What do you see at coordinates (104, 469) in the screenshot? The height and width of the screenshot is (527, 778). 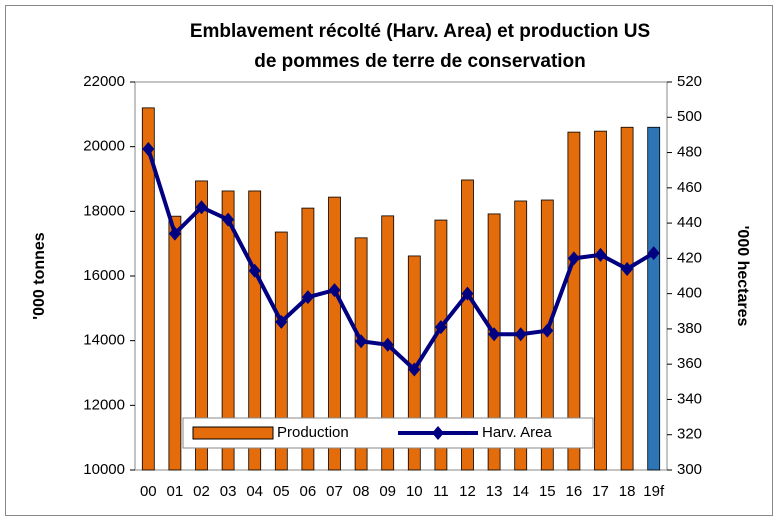 I see `y-tick-label: 10000` at bounding box center [104, 469].